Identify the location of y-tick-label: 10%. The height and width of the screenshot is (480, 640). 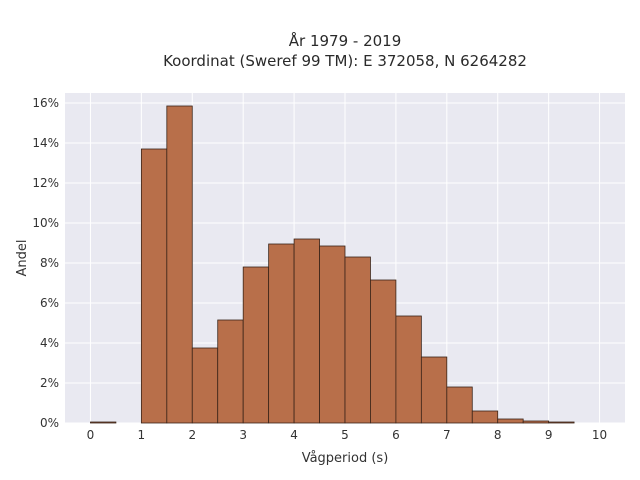
(45, 223).